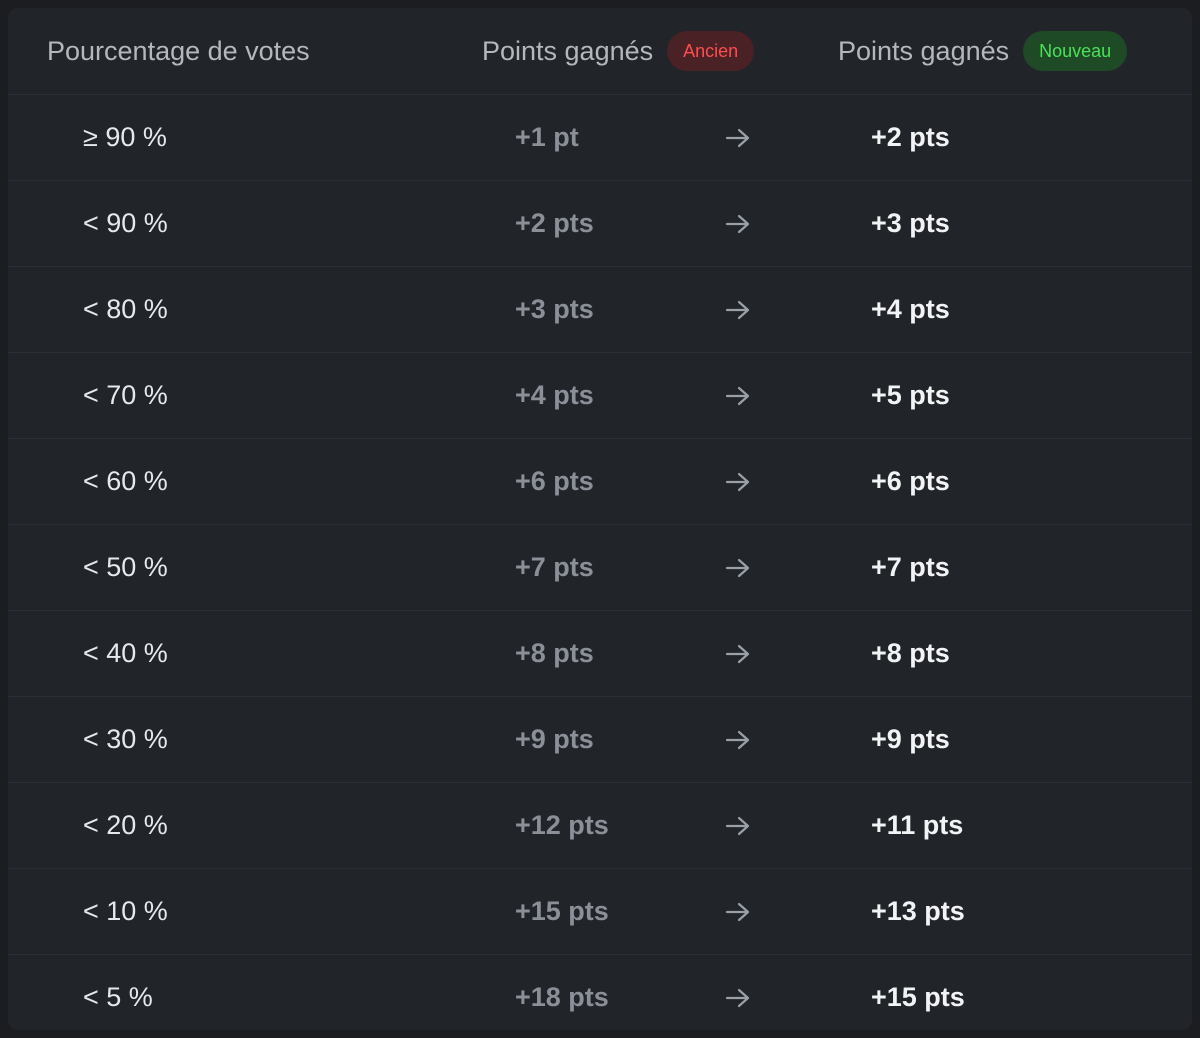 This screenshot has width=1200, height=1038. I want to click on new-points-cell: +4 pts, so click(910, 309).